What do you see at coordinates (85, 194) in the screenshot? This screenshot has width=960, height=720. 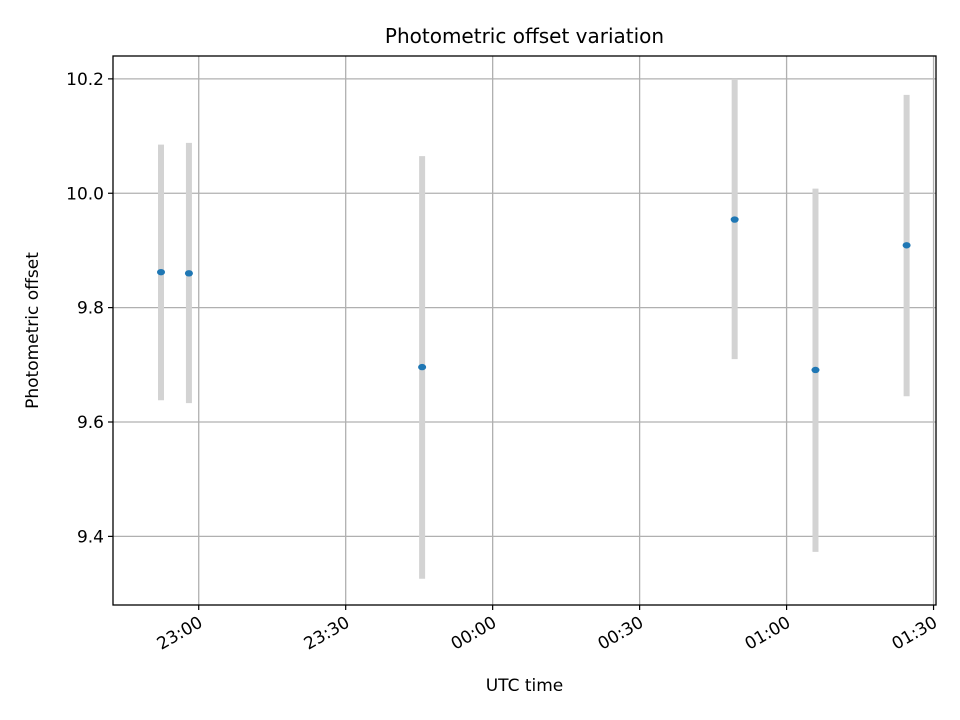 I see `y-tick-label: 10.0` at bounding box center [85, 194].